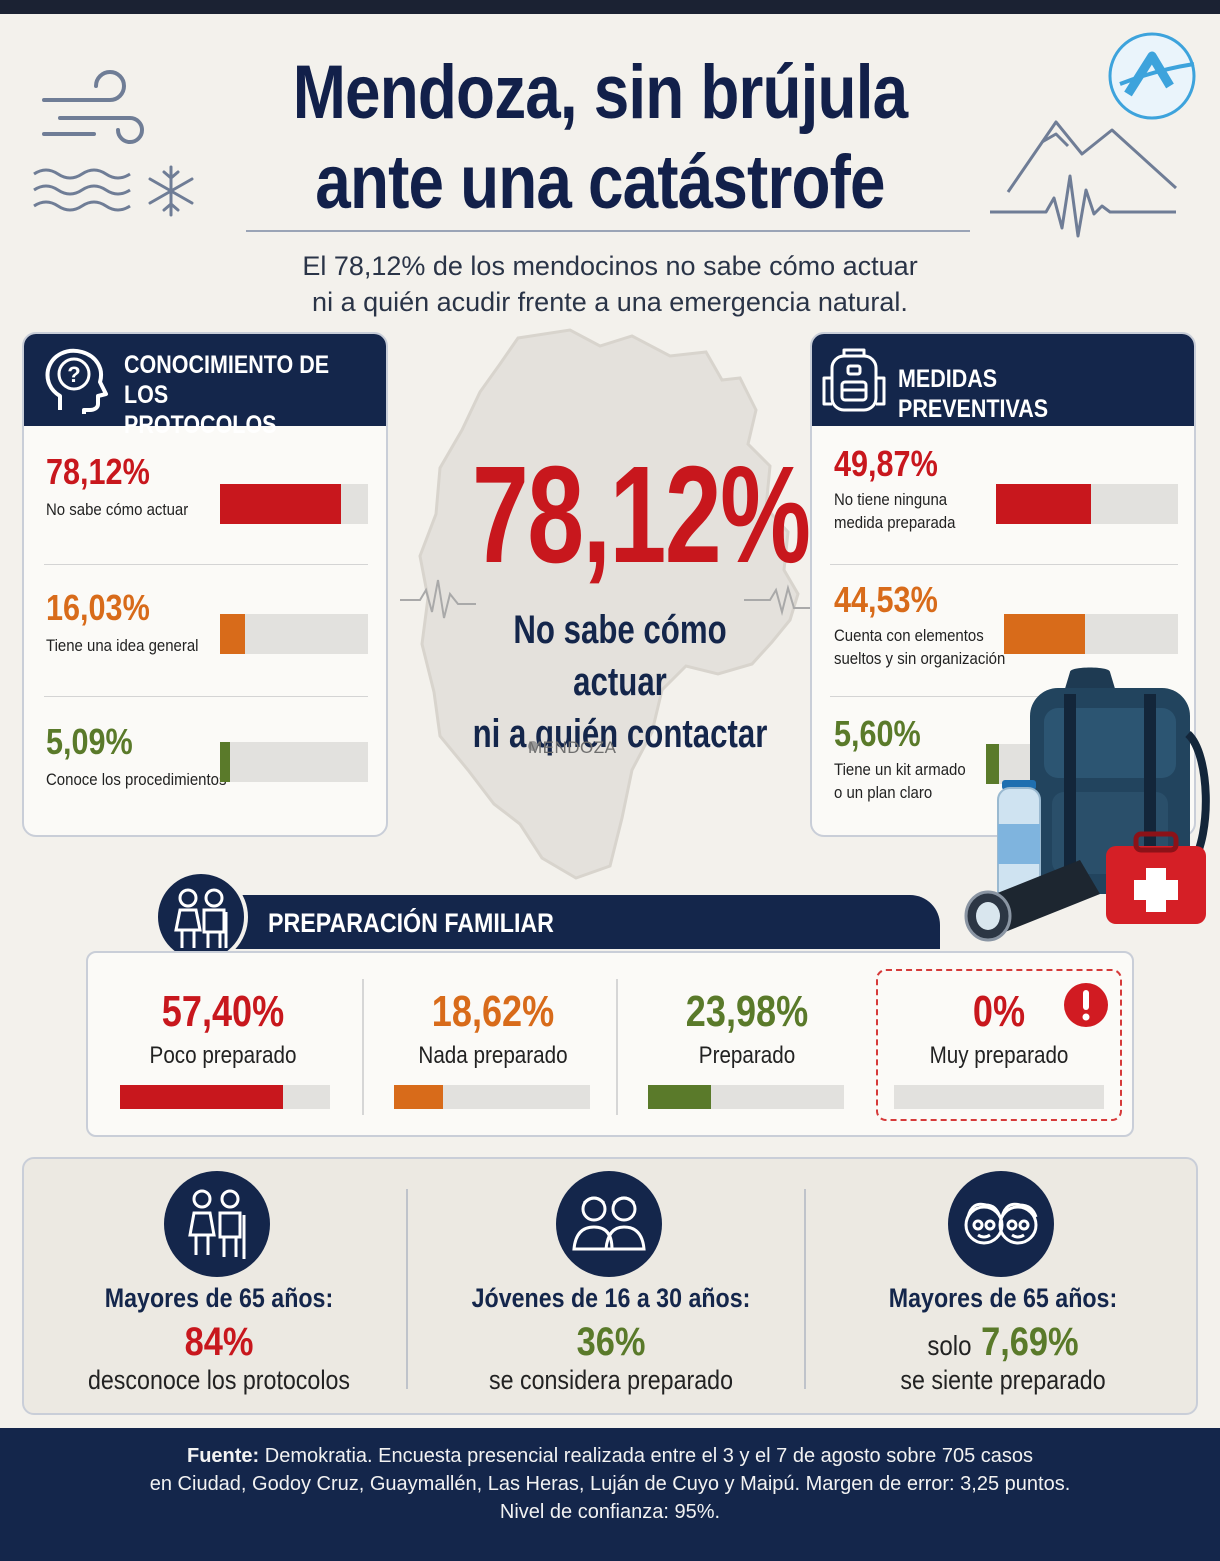  Describe the element at coordinates (886, 599) in the screenshot. I see `stat-percentage: 44,53%` at that location.